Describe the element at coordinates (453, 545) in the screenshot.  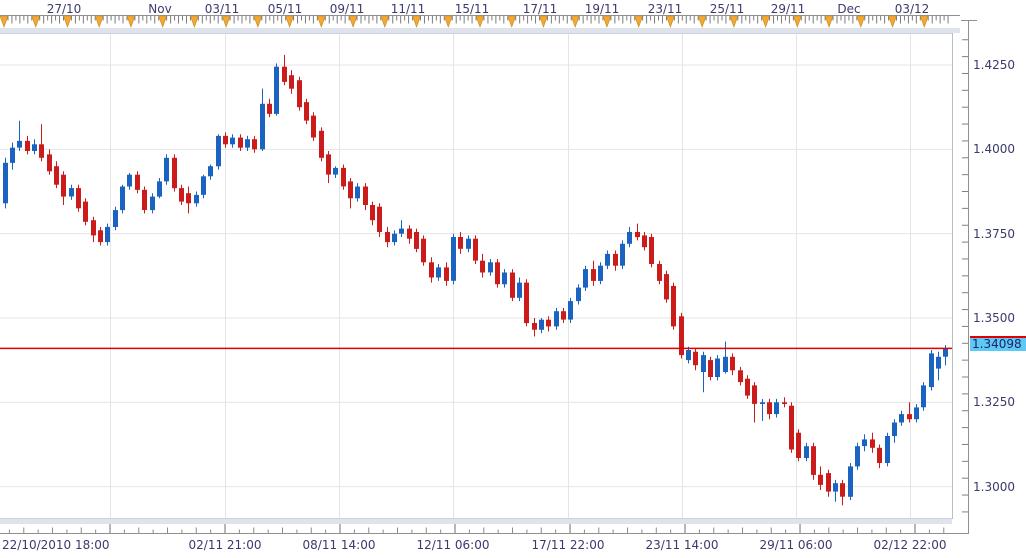
I see `bottom-time-label: 12/11 06:00` at that location.